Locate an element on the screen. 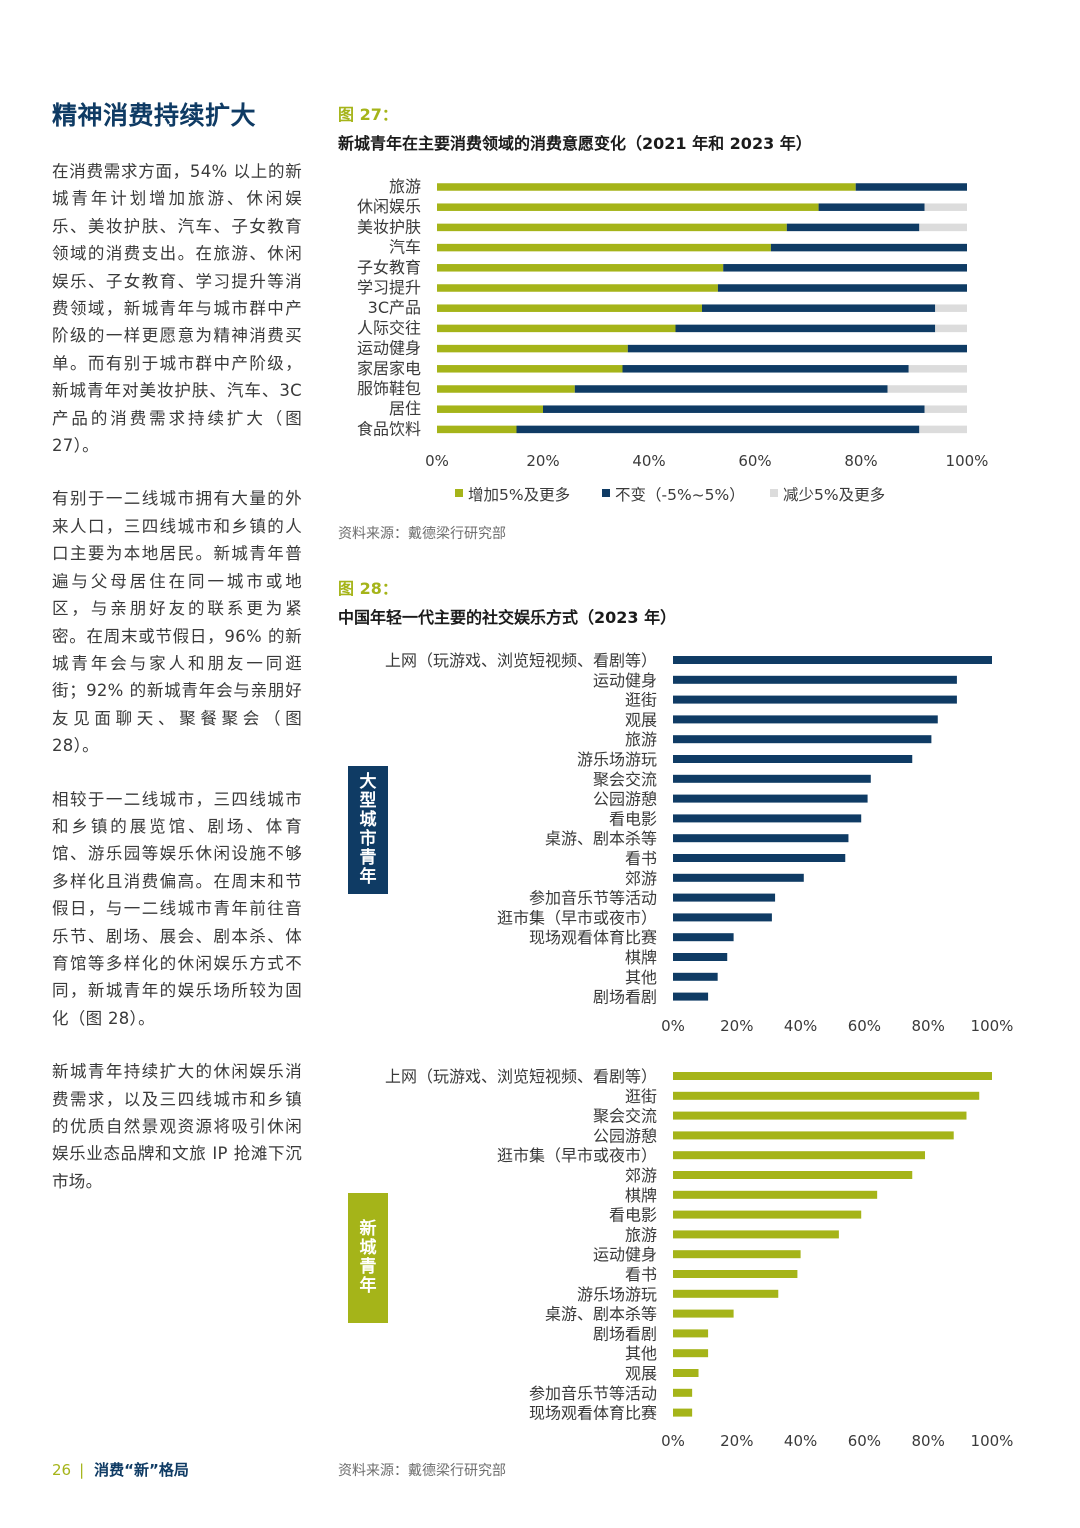 The width and height of the screenshot is (1080, 1528). fig28-big-city-category-label: 上网（玩游戏、浏览短视频、看剧等） is located at coordinates (521, 660).